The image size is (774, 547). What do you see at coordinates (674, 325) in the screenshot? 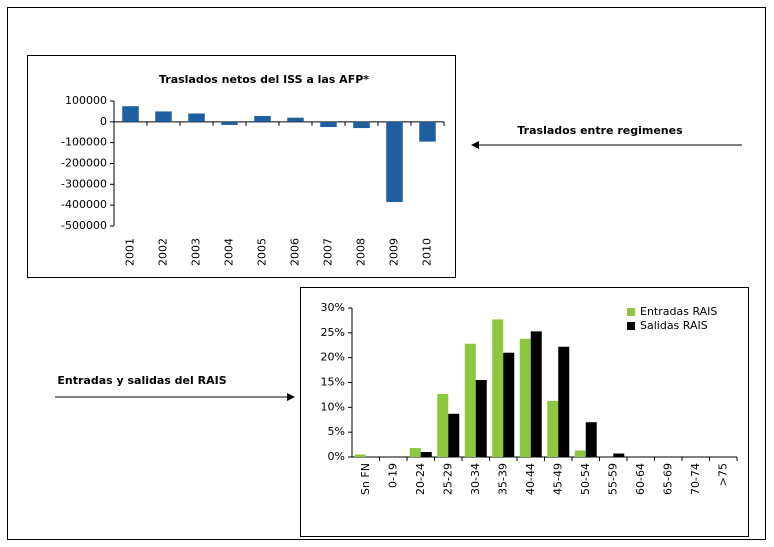
I see `legend-label: Salidas RAIS` at bounding box center [674, 325].